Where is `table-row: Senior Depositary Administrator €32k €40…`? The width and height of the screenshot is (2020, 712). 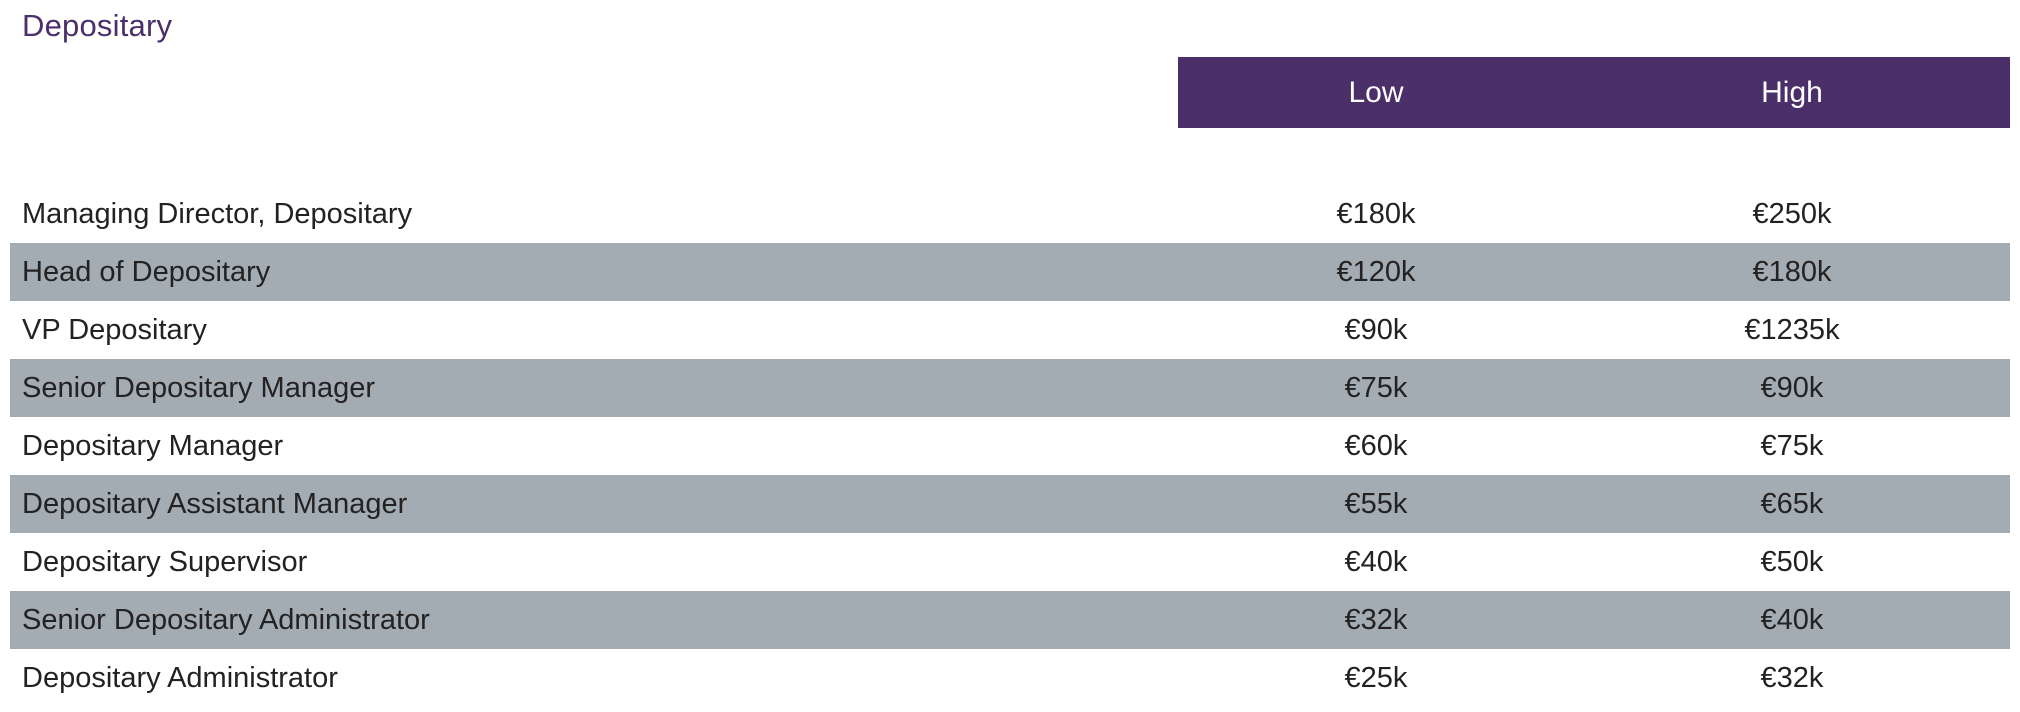
table-row: Senior Depositary Administrator €32k €40… is located at coordinates (1010, 620).